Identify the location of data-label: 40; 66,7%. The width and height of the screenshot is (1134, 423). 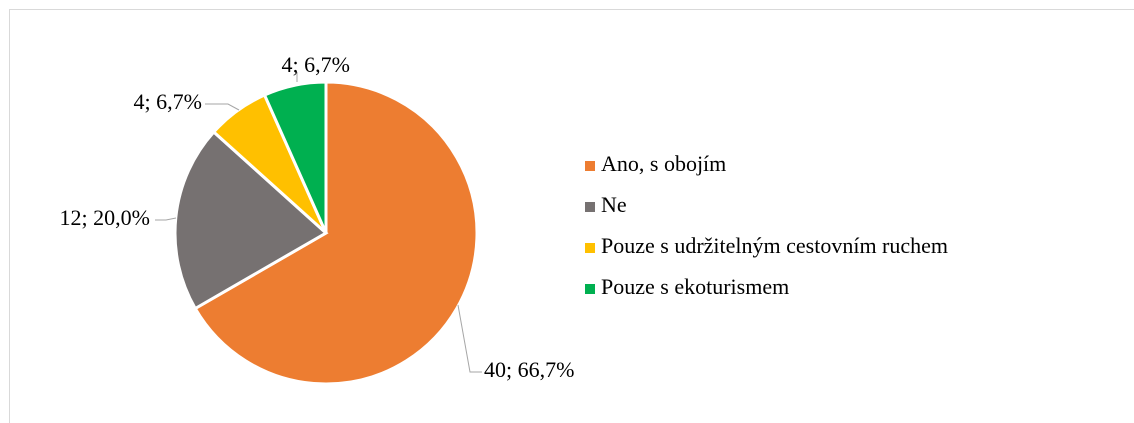
(529, 369).